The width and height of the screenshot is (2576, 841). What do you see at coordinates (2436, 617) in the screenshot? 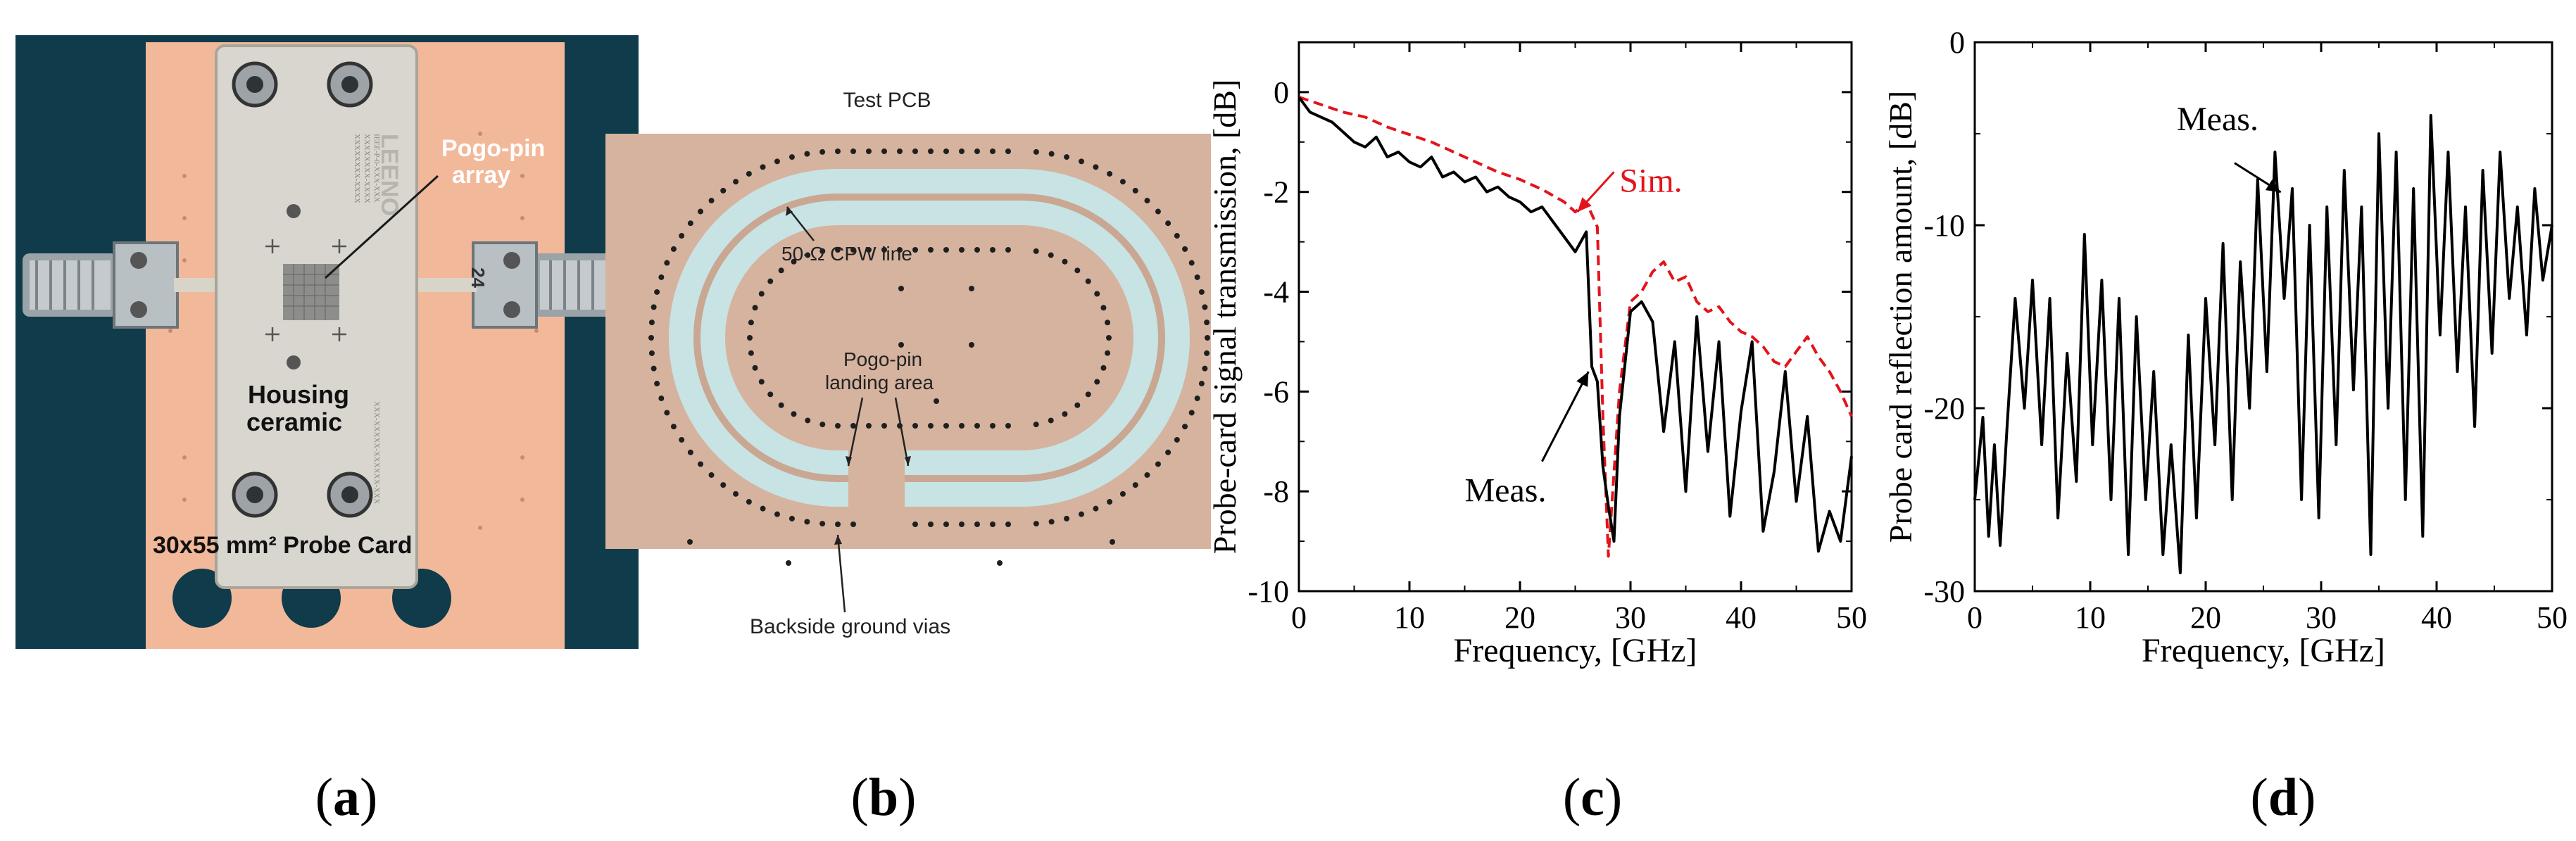
I see `x-tick-label: 40` at bounding box center [2436, 617].